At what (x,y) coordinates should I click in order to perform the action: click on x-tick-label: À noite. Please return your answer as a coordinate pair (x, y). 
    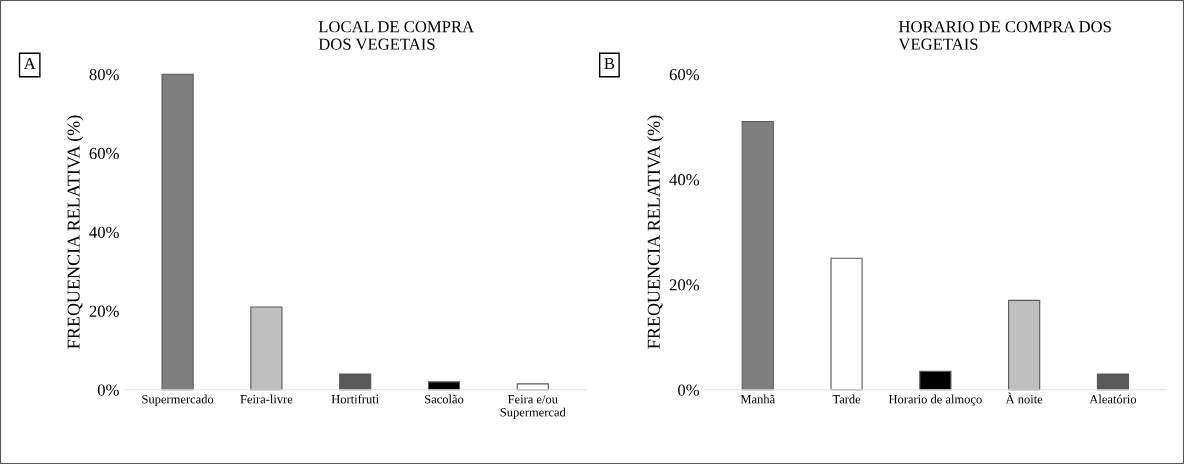
    Looking at the image, I should click on (1024, 398).